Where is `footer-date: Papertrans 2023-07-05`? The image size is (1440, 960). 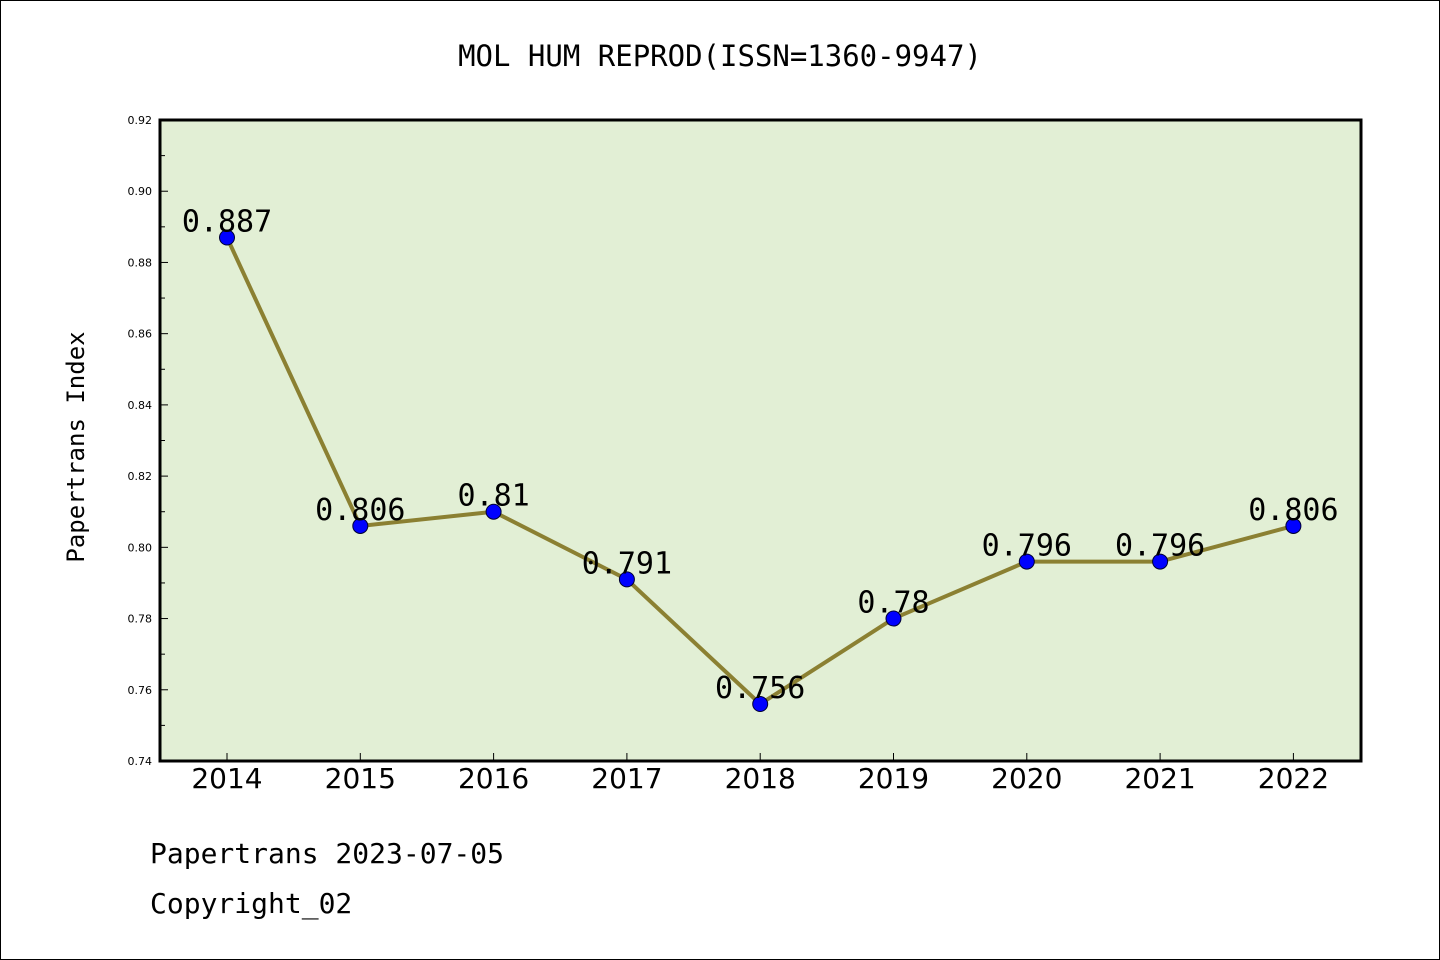 footer-date: Papertrans 2023-07-05 is located at coordinates (327, 853).